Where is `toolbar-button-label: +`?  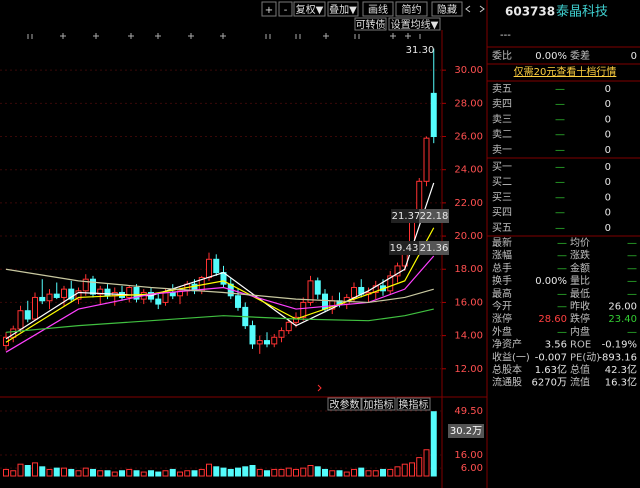 toolbar-button-label: + is located at coordinates (269, 10).